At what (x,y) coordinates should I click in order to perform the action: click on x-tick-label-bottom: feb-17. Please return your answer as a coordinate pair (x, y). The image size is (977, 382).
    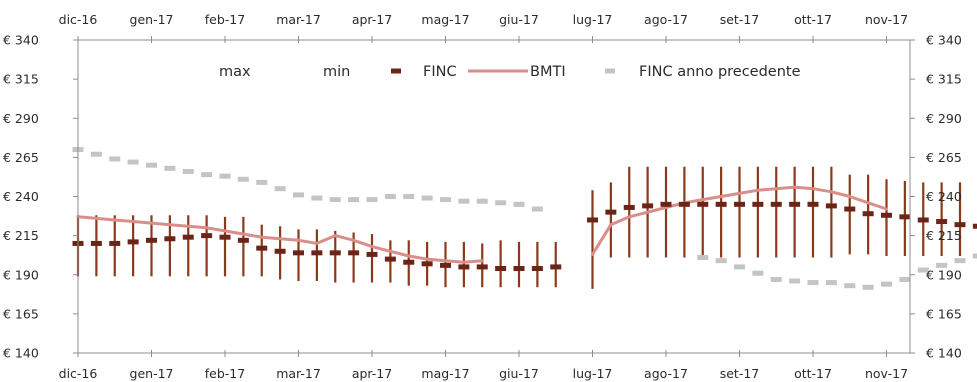
    Looking at the image, I should click on (225, 373).